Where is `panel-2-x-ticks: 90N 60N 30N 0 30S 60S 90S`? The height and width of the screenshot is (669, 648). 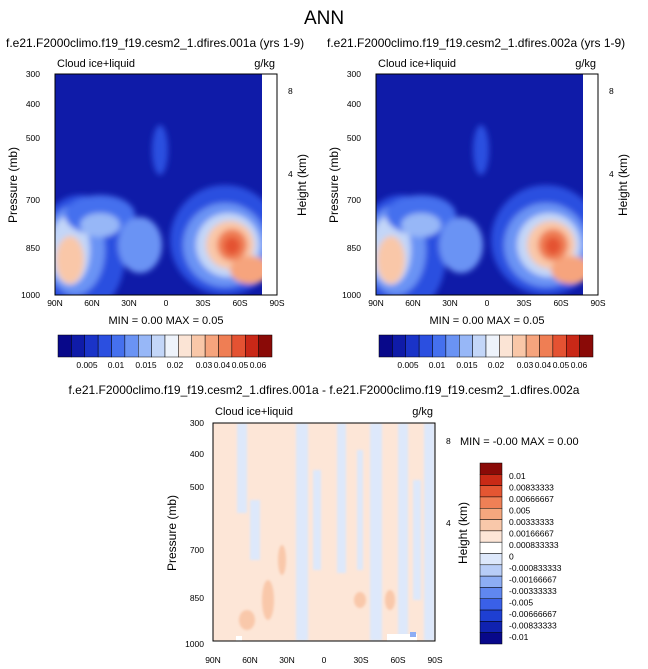 panel-2-x-ticks: 90N 60N 30N 0 30S 60S 90S is located at coordinates (487, 303).